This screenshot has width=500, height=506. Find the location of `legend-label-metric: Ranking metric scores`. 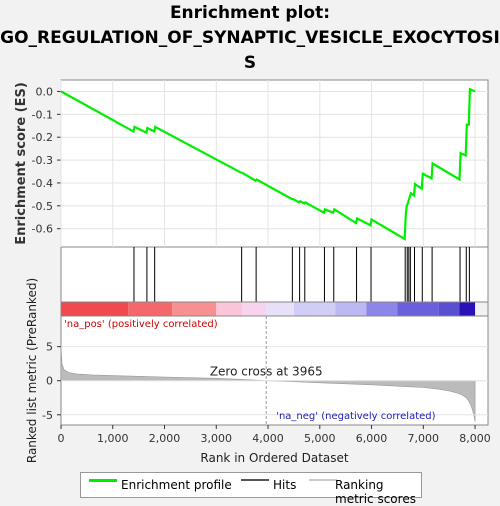

legend-label-metric: Ranking metric scores is located at coordinates (375, 492).